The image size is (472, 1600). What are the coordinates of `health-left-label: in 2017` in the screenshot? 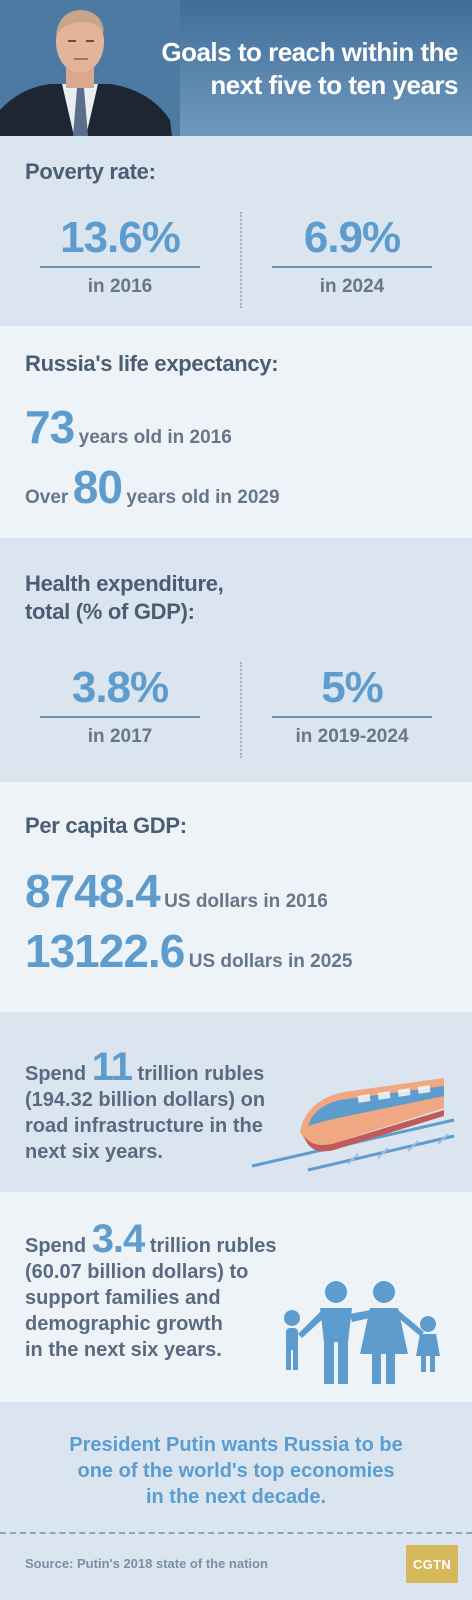 It's located at (120, 736).